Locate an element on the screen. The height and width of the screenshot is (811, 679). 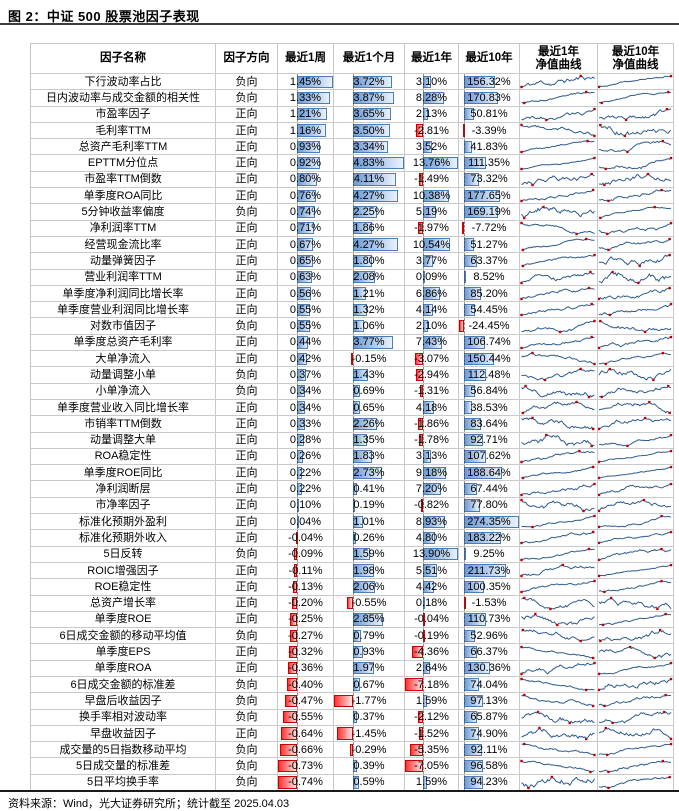
return-10y-cell: 51.27% is located at coordinates (489, 245).